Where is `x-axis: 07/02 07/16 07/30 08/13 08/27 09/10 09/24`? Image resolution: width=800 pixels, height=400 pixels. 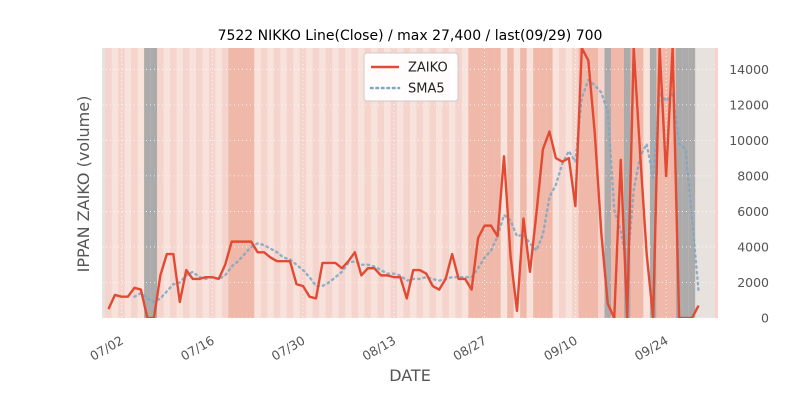
x-axis: 07/02 07/16 07/30 08/13 08/27 09/10 09/24 is located at coordinates (378, 348).